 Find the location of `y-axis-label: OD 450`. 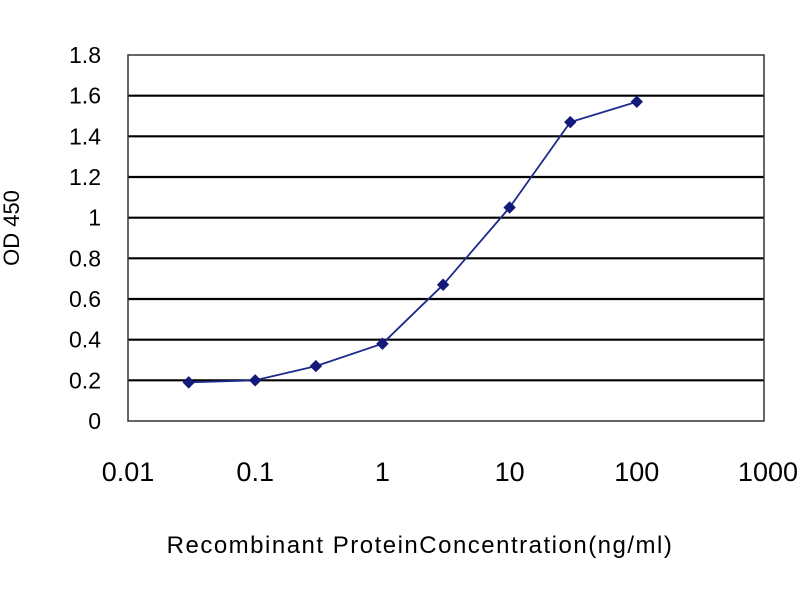

y-axis-label: OD 450 is located at coordinates (12, 228).